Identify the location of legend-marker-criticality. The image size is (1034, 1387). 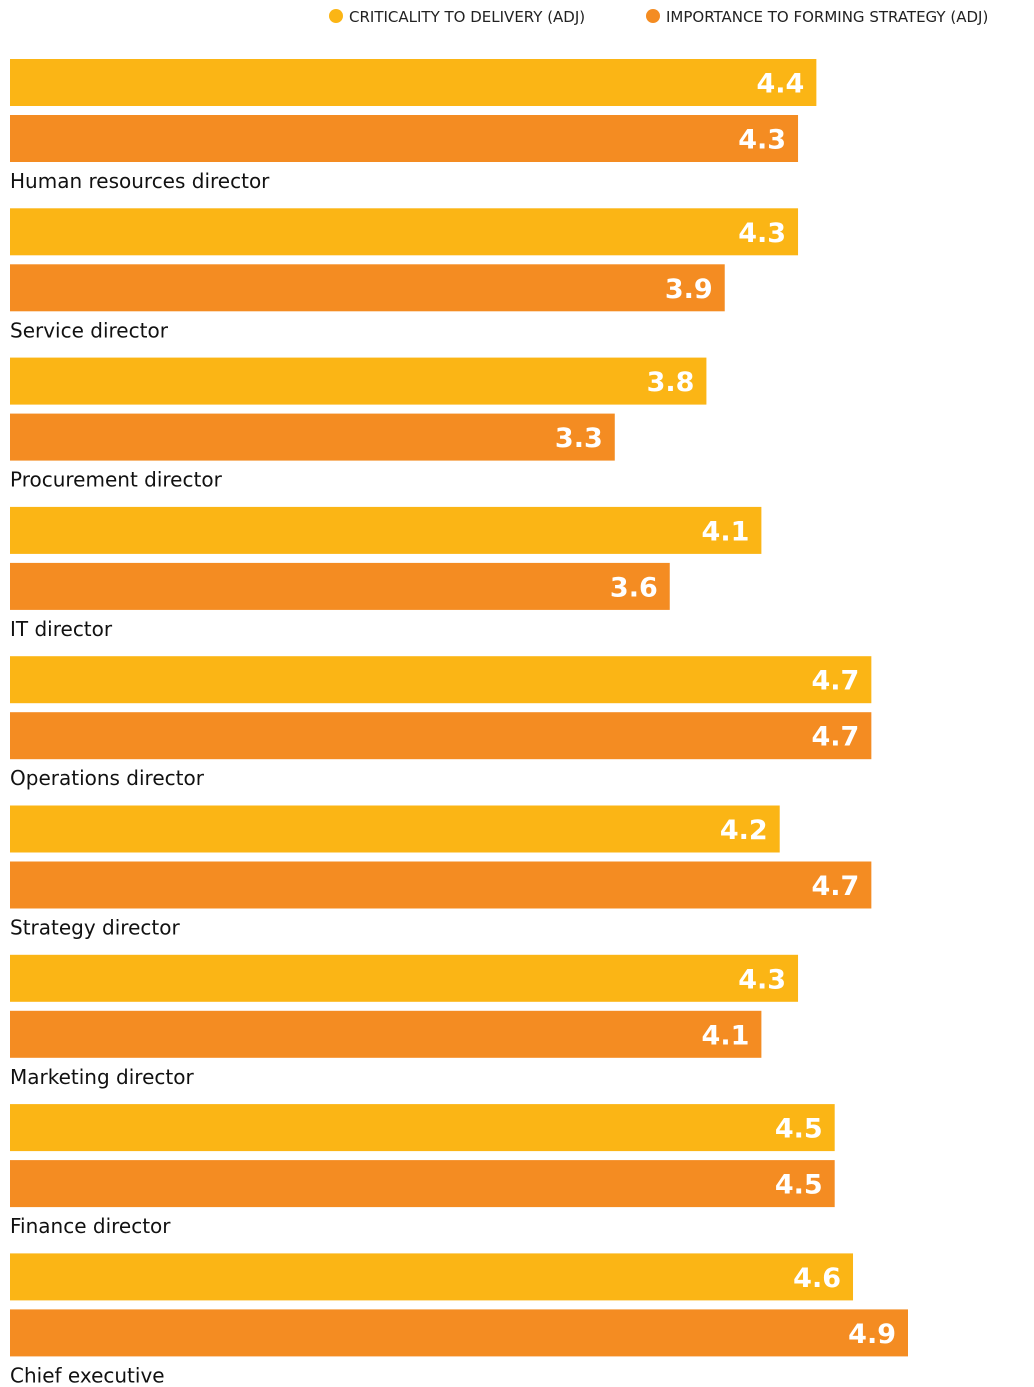
(336, 16).